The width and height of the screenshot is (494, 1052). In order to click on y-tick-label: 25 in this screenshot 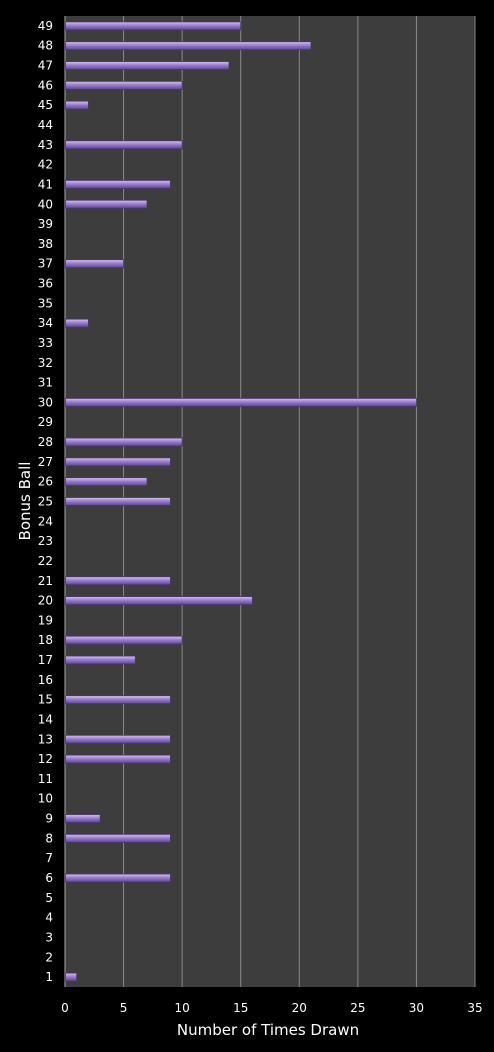, I will do `click(45, 502)`.